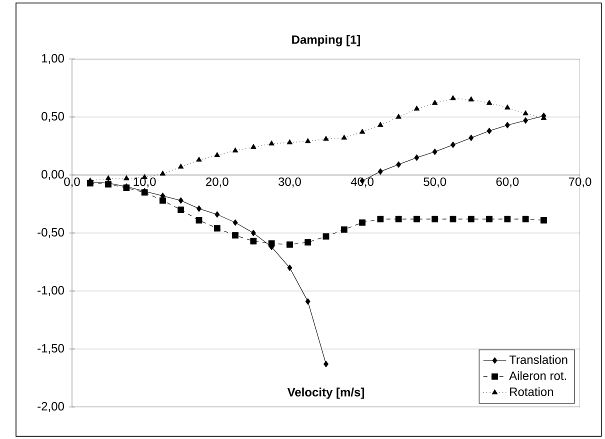 The image size is (605, 439). I want to click on y-tick-label: -1,00, so click(51, 291).